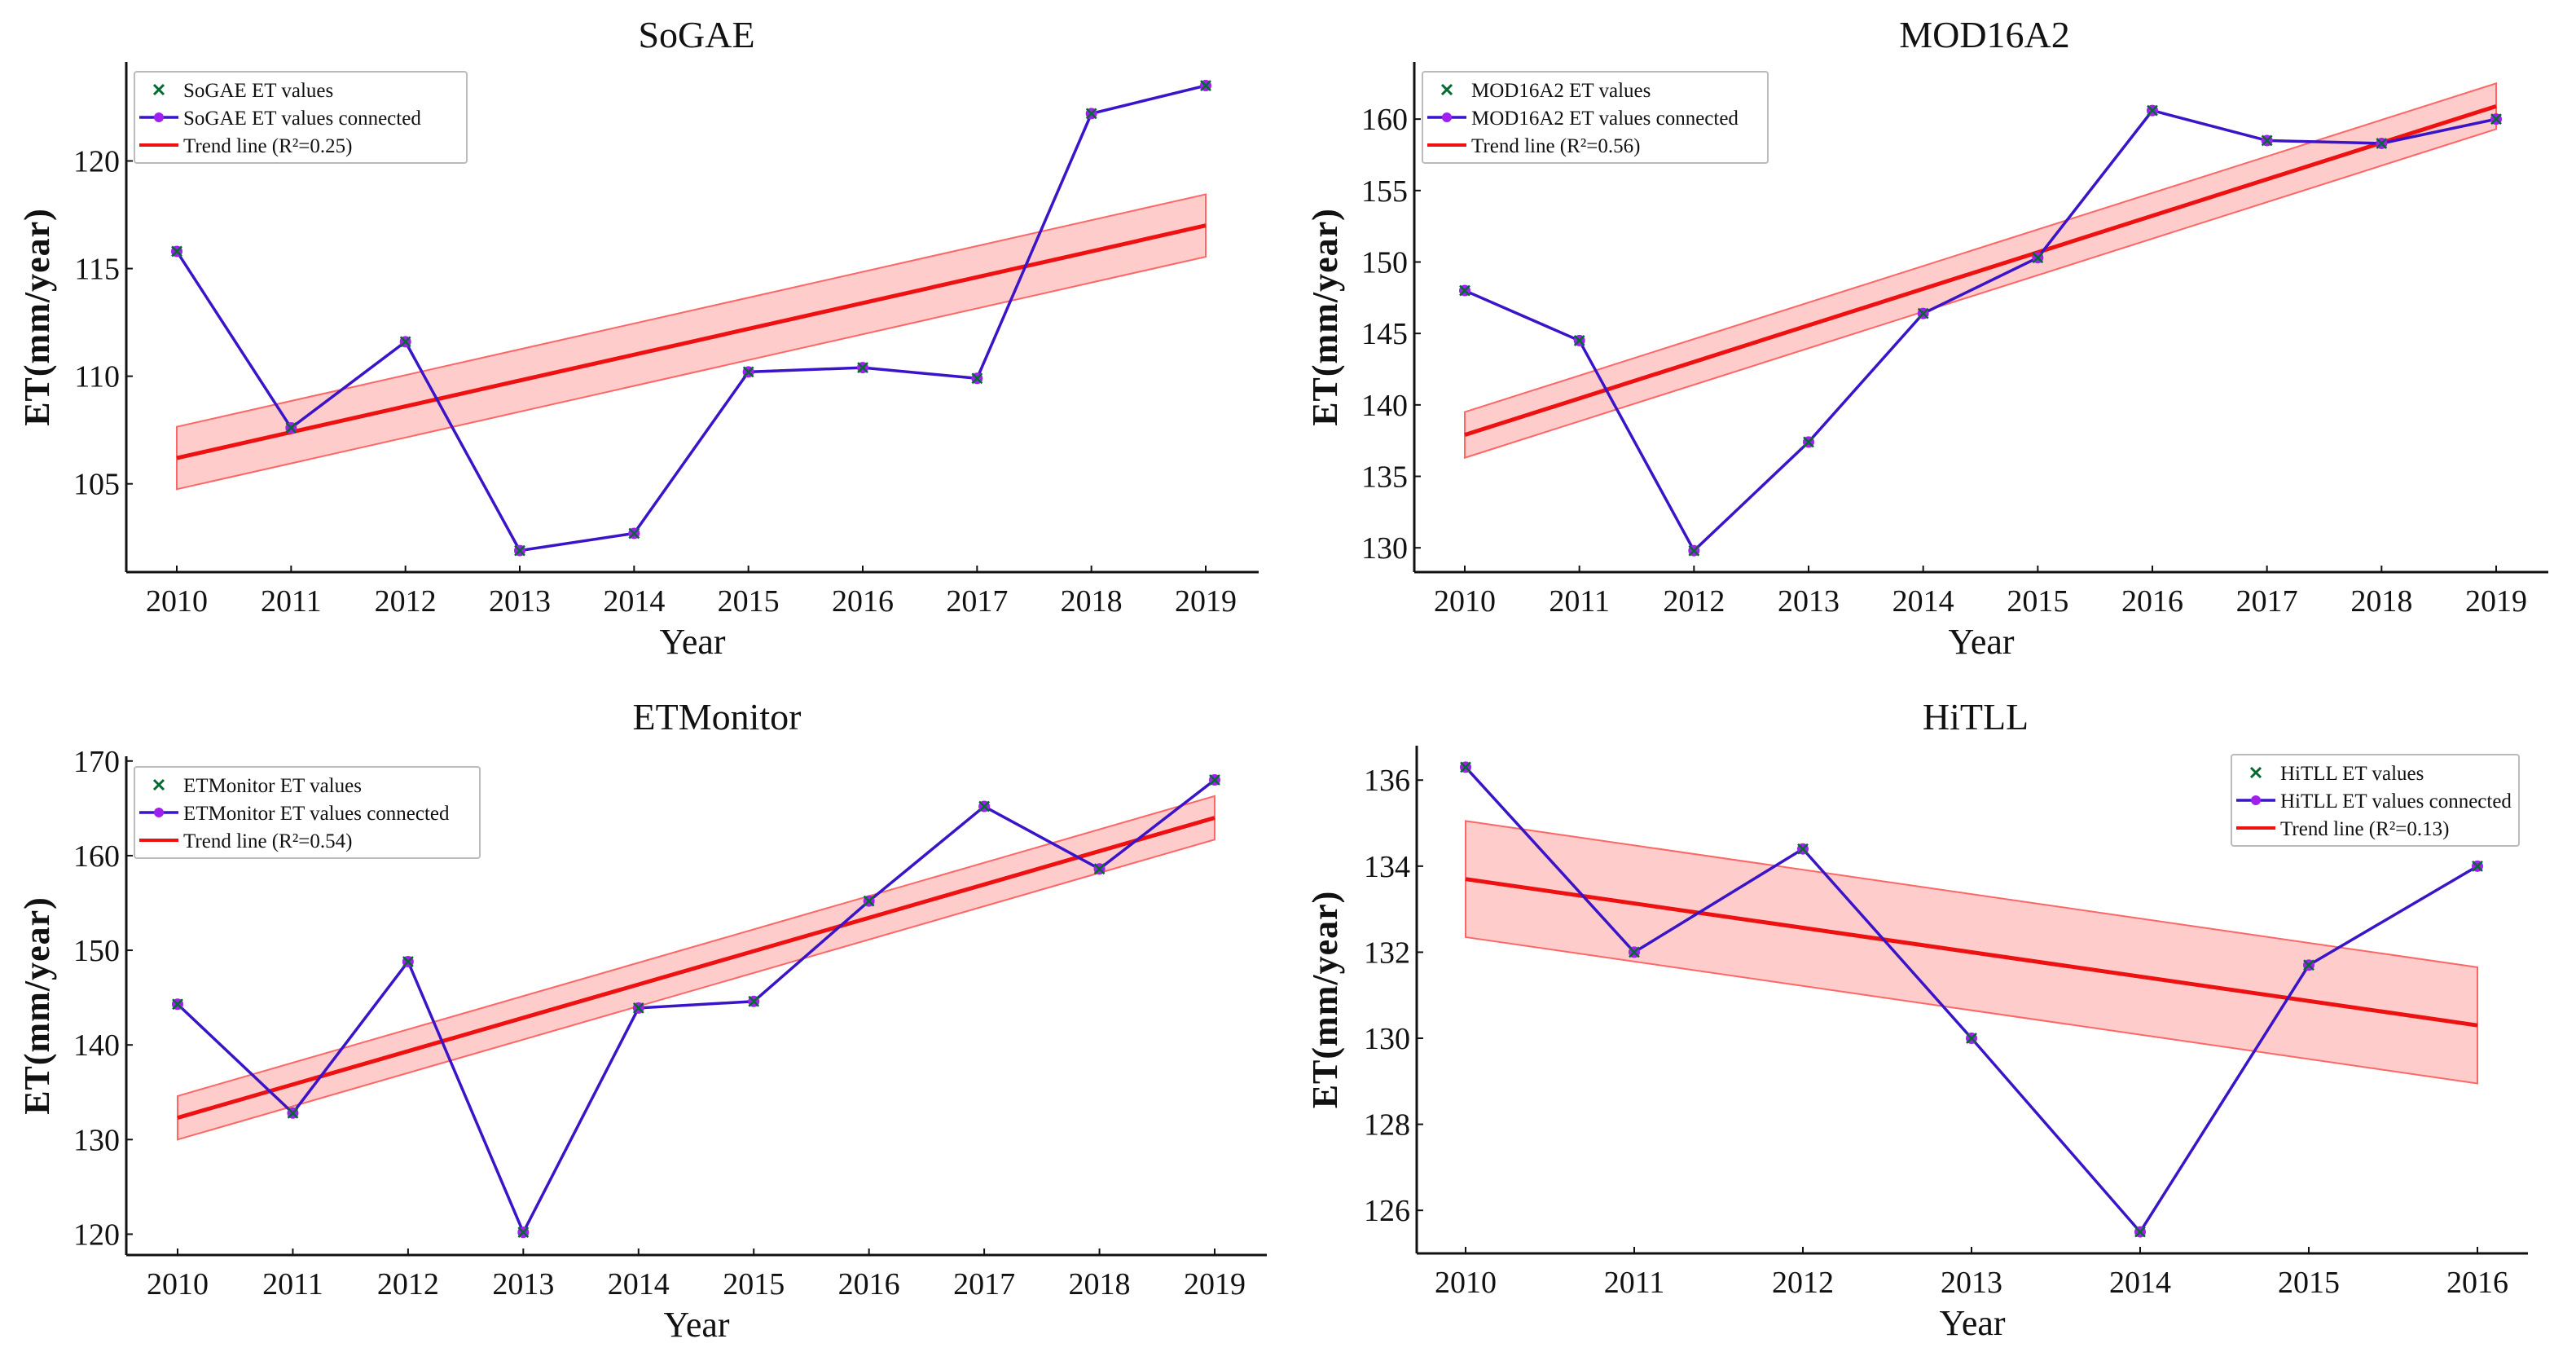 The width and height of the screenshot is (2576, 1352). Describe the element at coordinates (1384, 191) in the screenshot. I see `y-tick-label: 155` at that location.